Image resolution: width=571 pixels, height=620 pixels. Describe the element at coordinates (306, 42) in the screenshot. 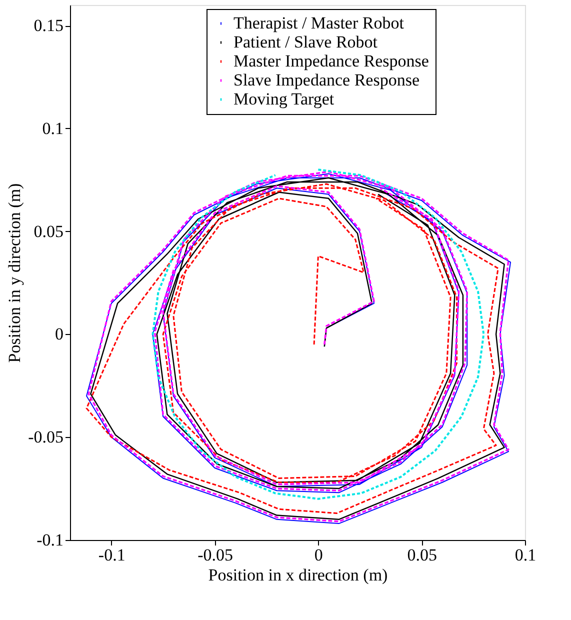

I see `legend-label: Patient / Slave Robot` at that location.